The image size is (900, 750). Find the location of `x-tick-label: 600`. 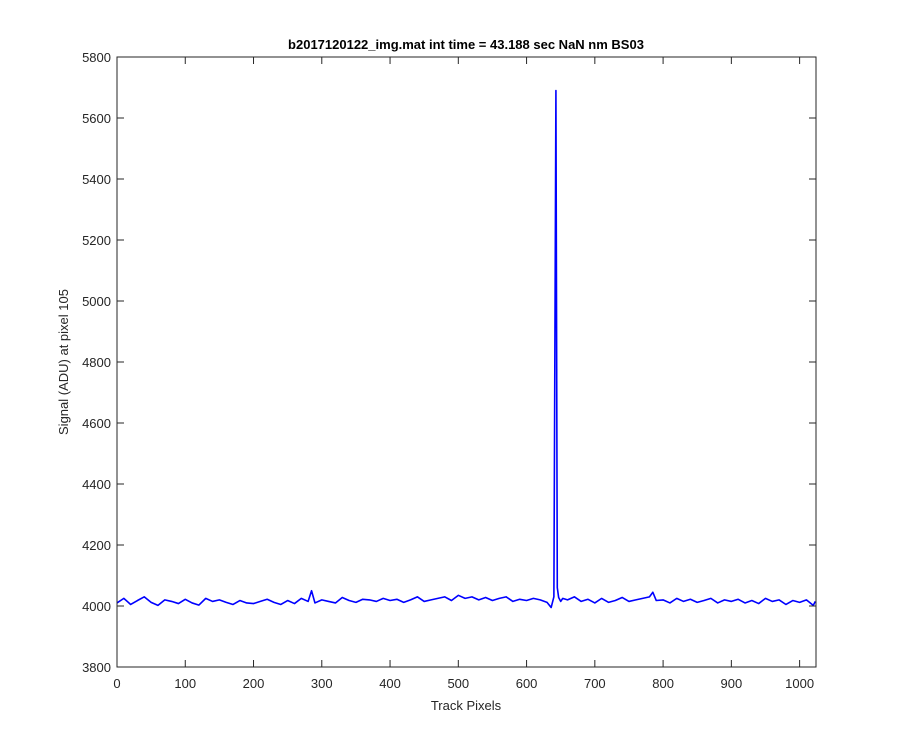

x-tick-label: 600 is located at coordinates (527, 683).